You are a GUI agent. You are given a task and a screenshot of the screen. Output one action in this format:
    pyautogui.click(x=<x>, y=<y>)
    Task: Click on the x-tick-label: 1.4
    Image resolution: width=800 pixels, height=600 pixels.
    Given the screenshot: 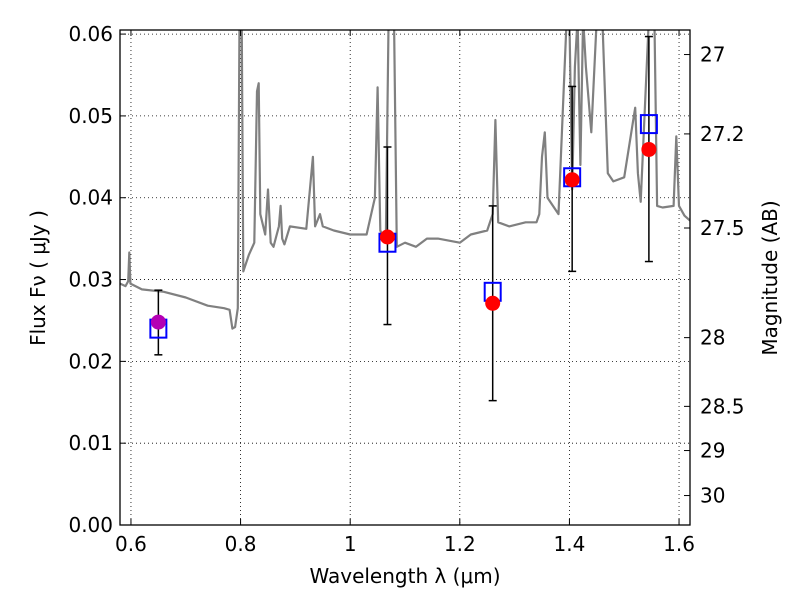 What is the action you would take?
    pyautogui.click(x=570, y=544)
    